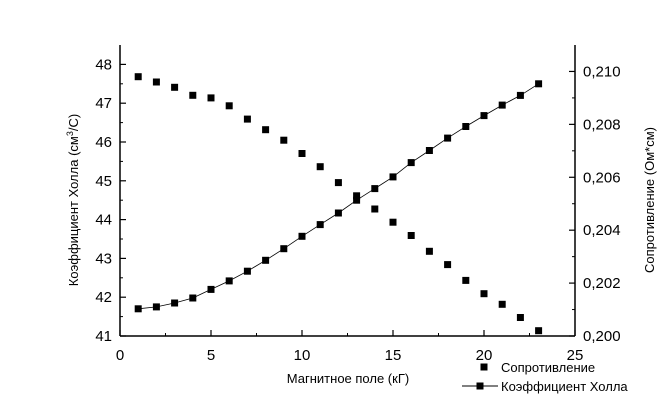 The width and height of the screenshot is (670, 402). Describe the element at coordinates (602, 124) in the screenshot. I see `y-right-tick-label: 0,208` at that location.